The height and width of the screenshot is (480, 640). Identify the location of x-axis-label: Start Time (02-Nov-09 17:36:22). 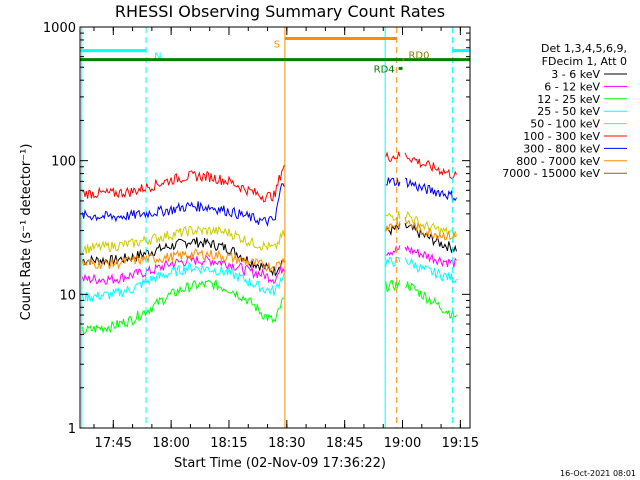
(280, 463).